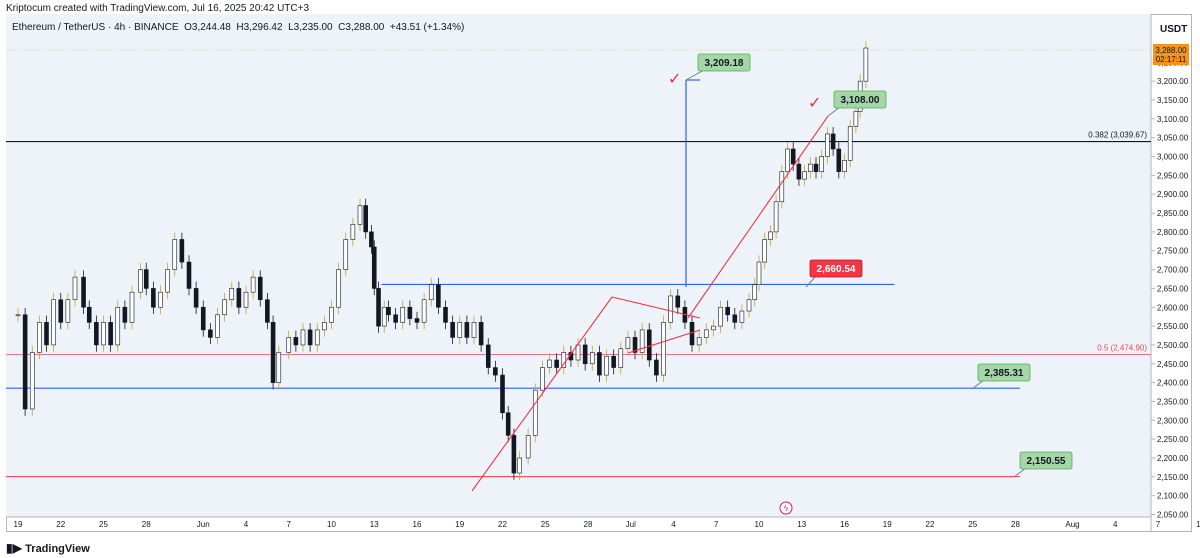 The height and width of the screenshot is (558, 1200). Describe the element at coordinates (1173, 439) in the screenshot. I see `y-tick-label: 2,250.00` at that location.